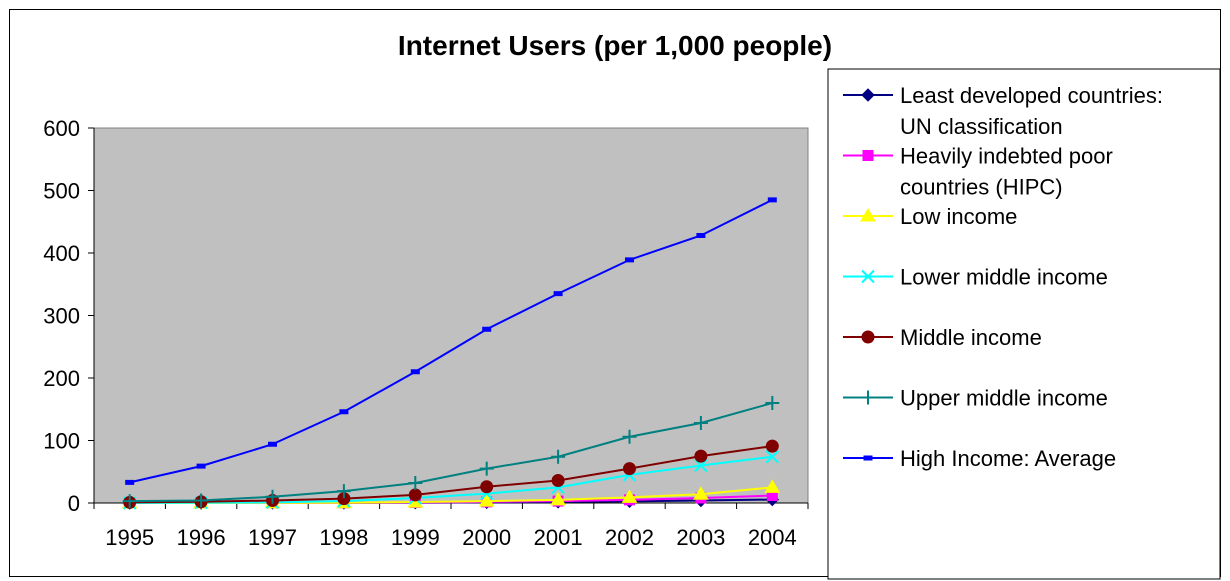  I want to click on legend-label: countries (HIPC), so click(981, 187).